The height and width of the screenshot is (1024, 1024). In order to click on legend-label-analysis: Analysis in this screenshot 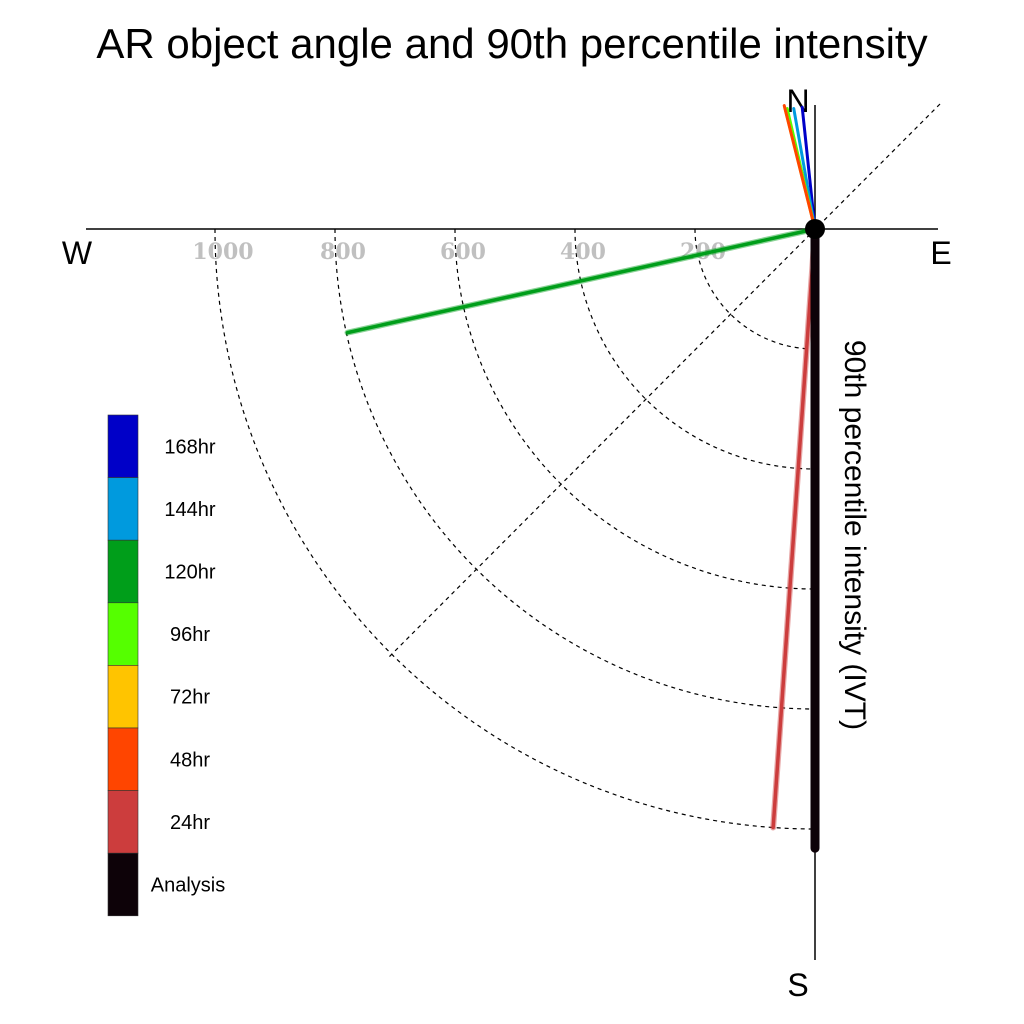, I will do `click(188, 886)`.